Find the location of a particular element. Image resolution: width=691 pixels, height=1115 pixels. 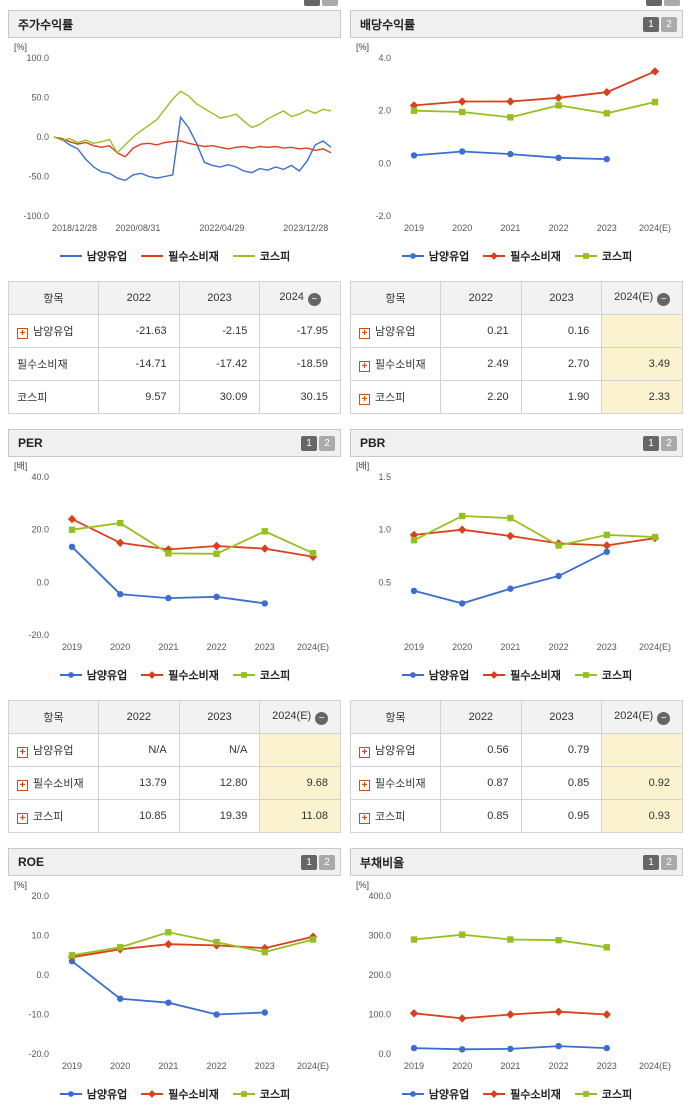

cell-value: 9.57 is located at coordinates (139, 397).